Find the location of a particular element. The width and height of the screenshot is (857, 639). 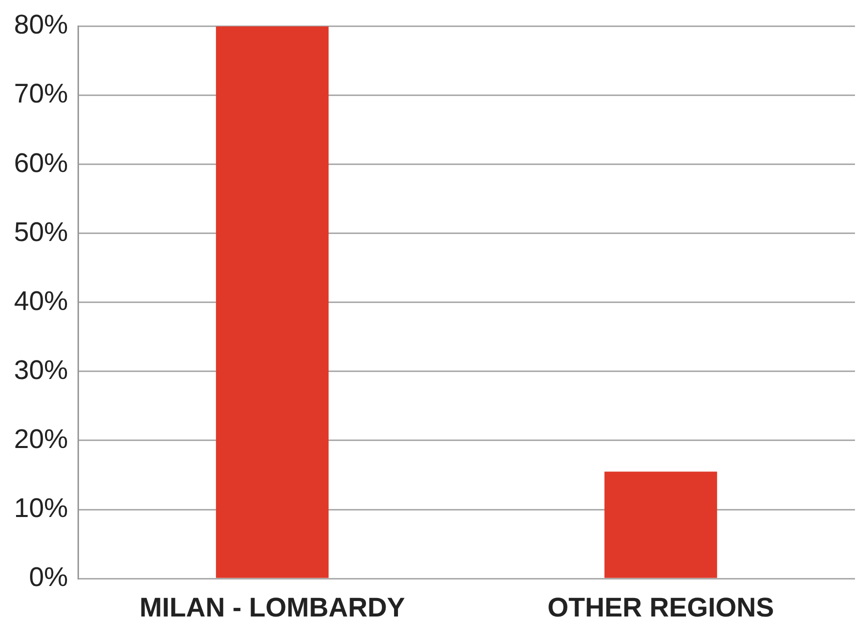

x-tick-label: OTHER REGIONS is located at coordinates (660, 607).